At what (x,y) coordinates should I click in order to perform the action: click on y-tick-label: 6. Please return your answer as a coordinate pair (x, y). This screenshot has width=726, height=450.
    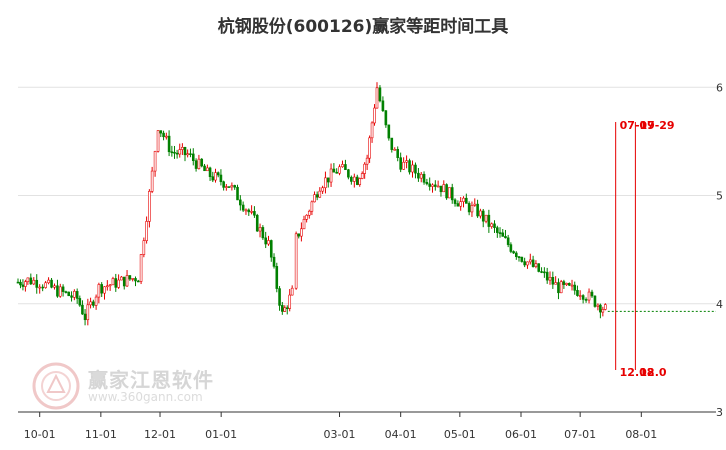
    Looking at the image, I should click on (719, 87).